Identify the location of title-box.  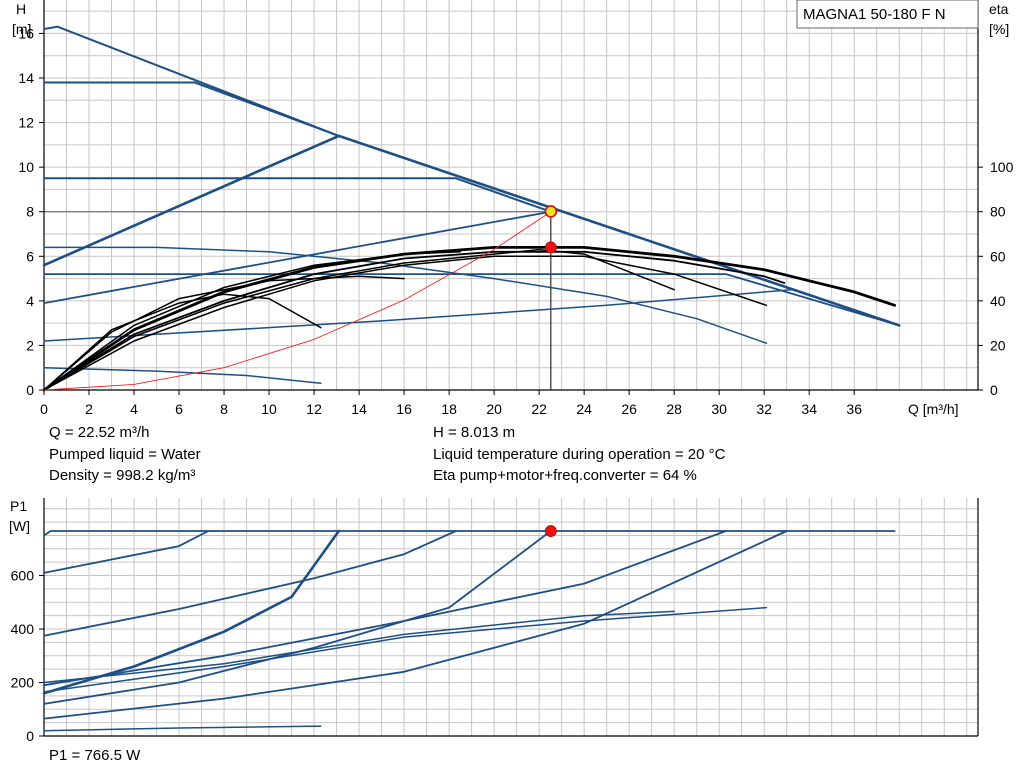
(887, 14).